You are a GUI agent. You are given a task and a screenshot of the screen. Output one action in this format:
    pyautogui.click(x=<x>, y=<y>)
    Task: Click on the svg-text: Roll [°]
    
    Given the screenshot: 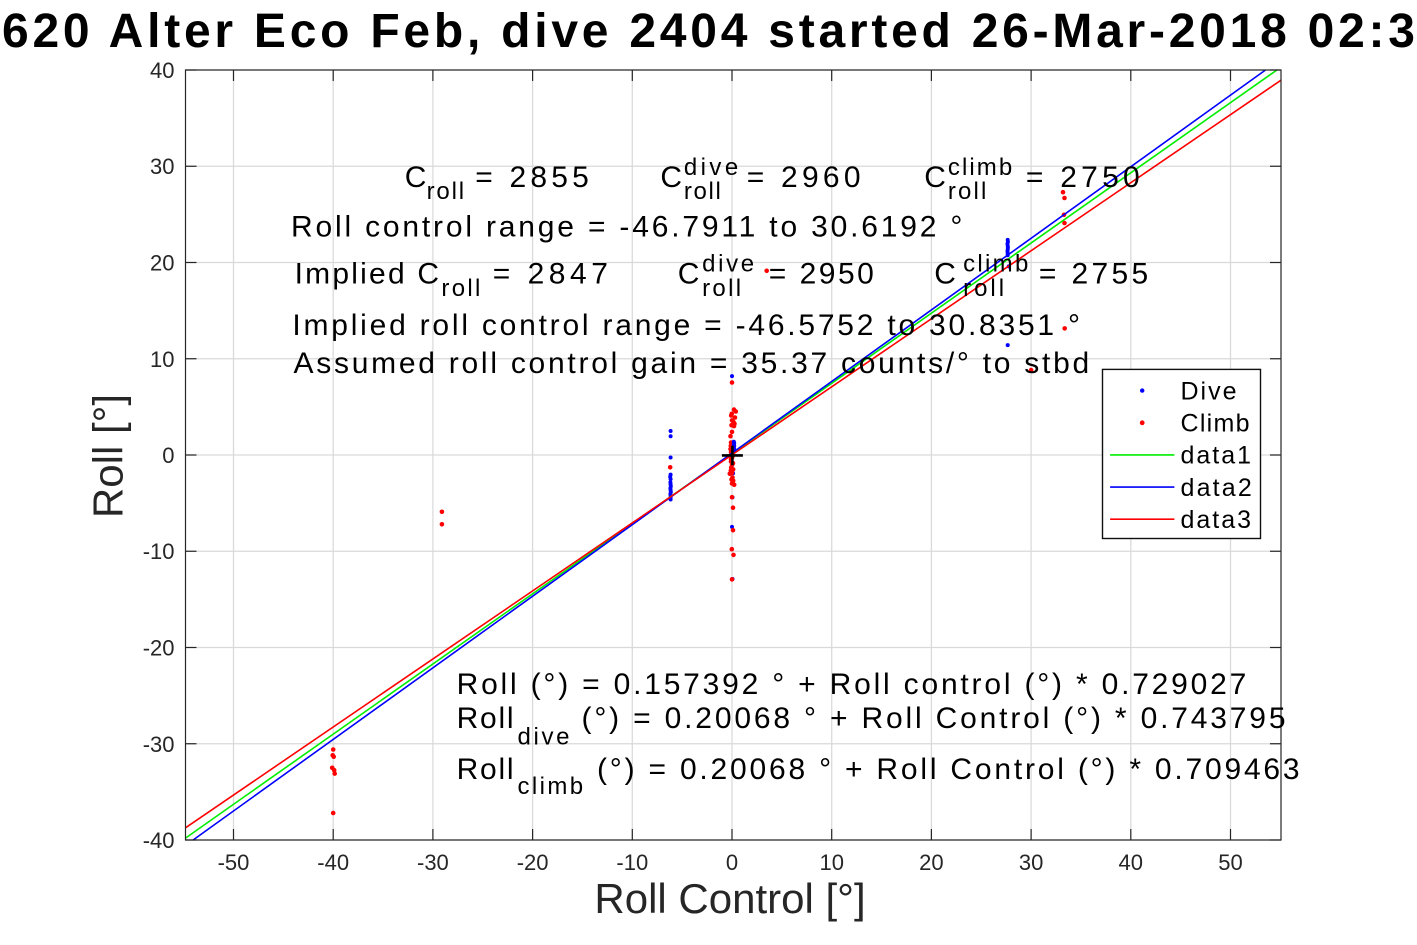 What is the action you would take?
    pyautogui.click(x=108, y=456)
    